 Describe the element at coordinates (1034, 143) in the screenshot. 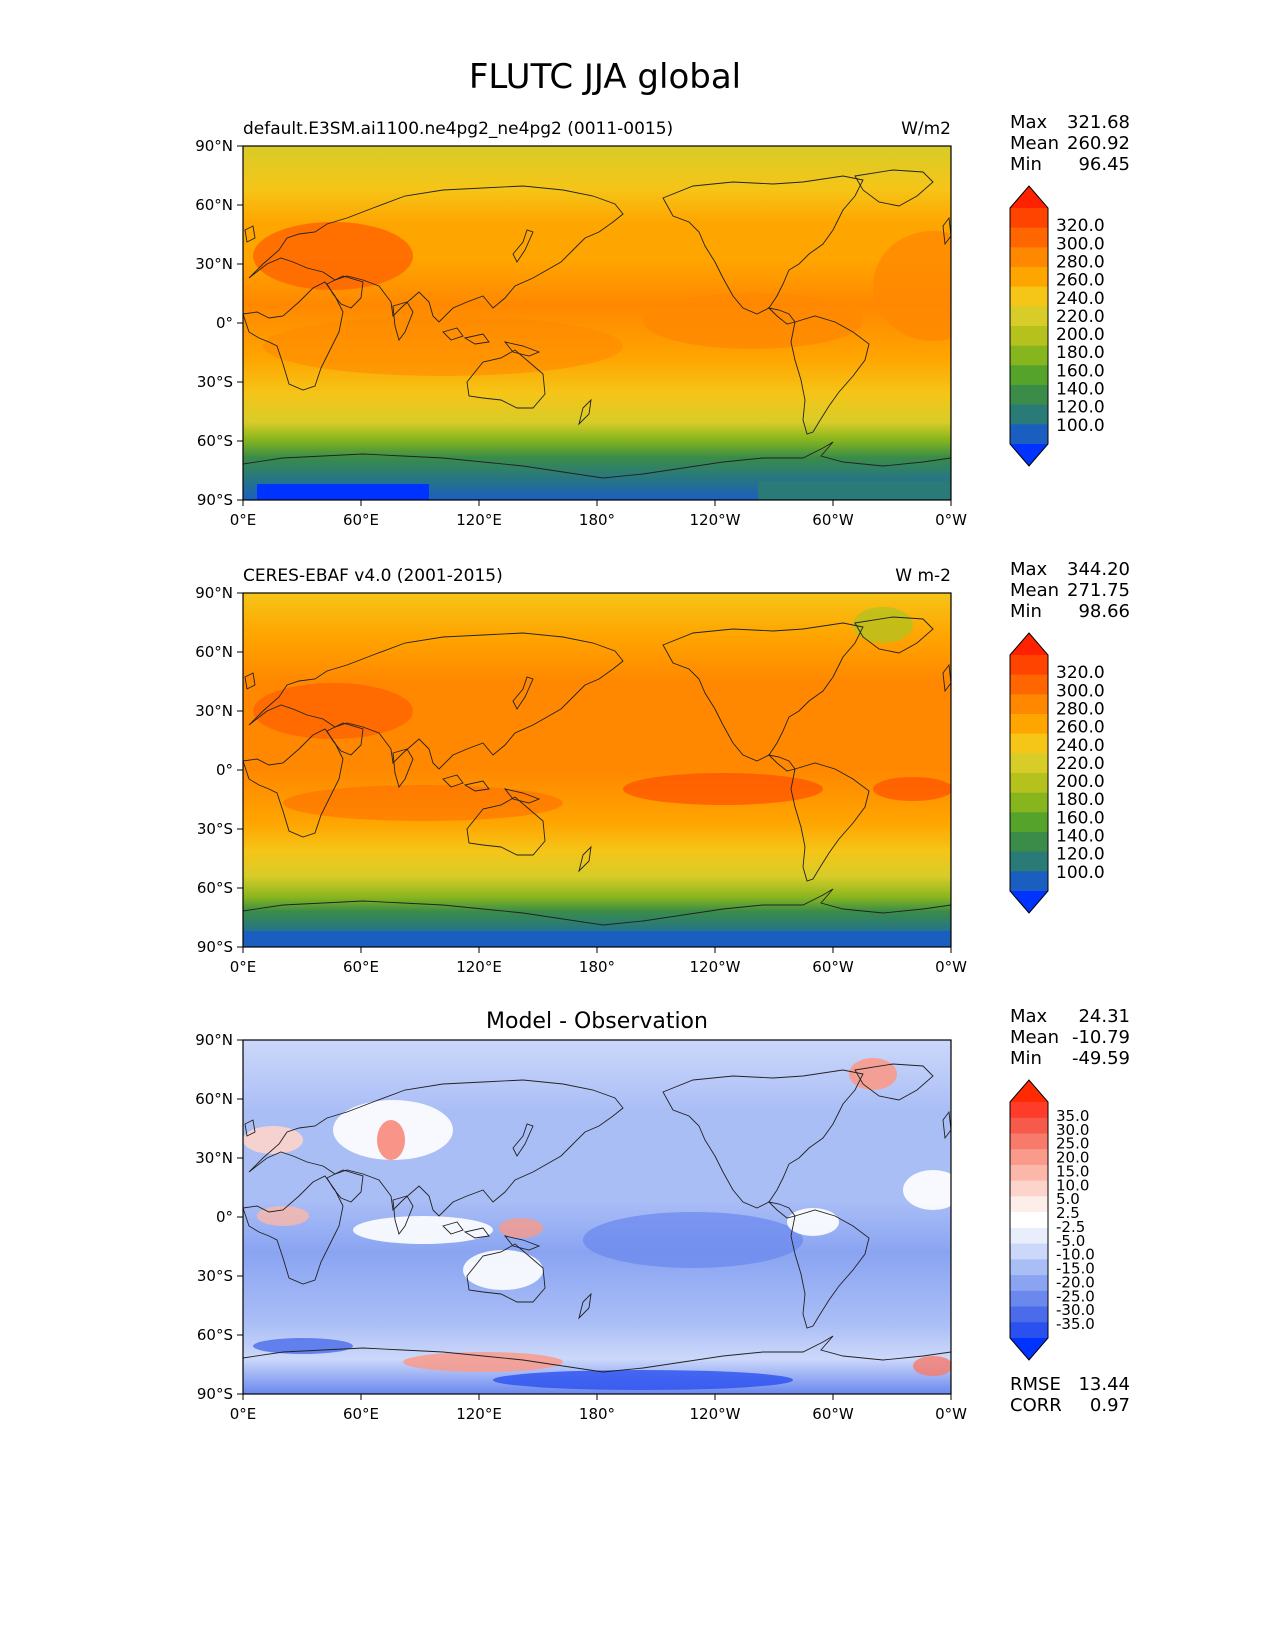

I see `stat-label: Mean` at that location.